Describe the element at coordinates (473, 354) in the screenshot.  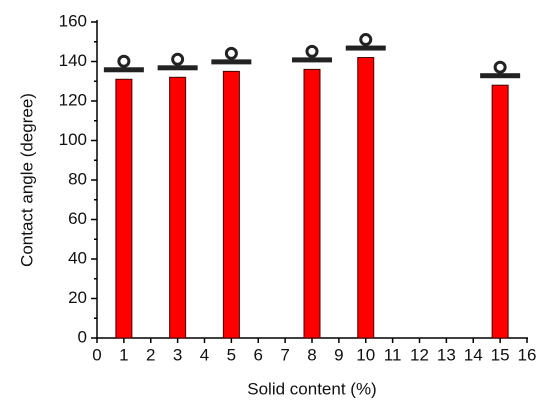
I see `x-tick-label: 14` at that location.